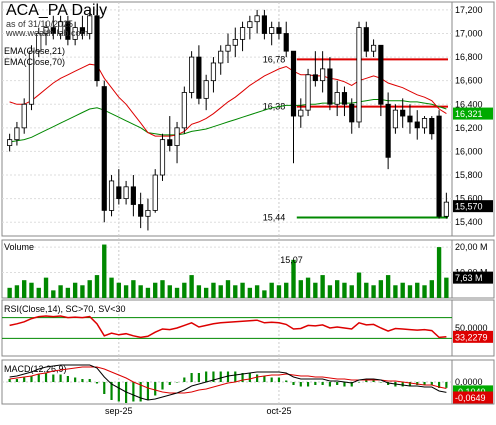 This screenshot has width=496, height=425. Describe the element at coordinates (469, 382) in the screenshot. I see `macd-y-tick: 0,0000` at that location.